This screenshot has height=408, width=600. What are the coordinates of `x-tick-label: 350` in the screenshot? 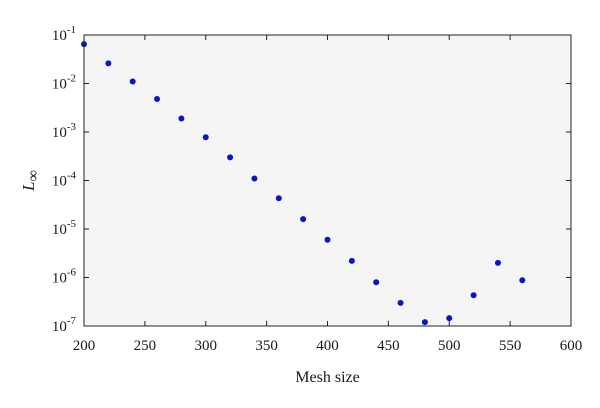 It's located at (266, 346).